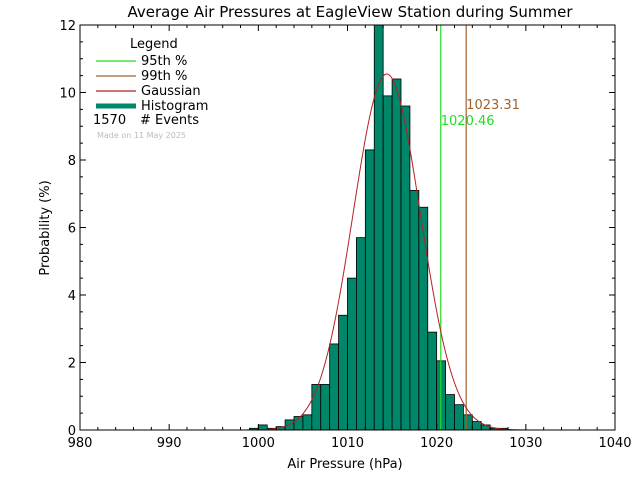  I want to click on x-tick-label: 1040, so click(614, 443).